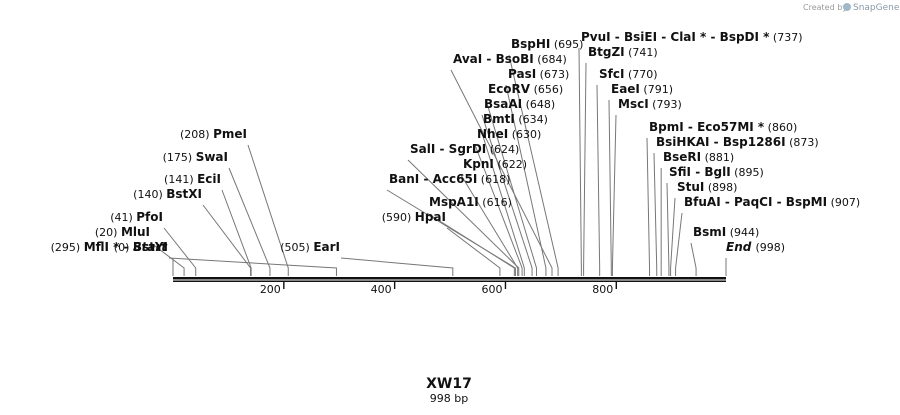 Image resolution: width=900 pixels, height=415 pixels. Describe the element at coordinates (530, 44) in the screenshot. I see `enzyme-name: BspHI` at that location.